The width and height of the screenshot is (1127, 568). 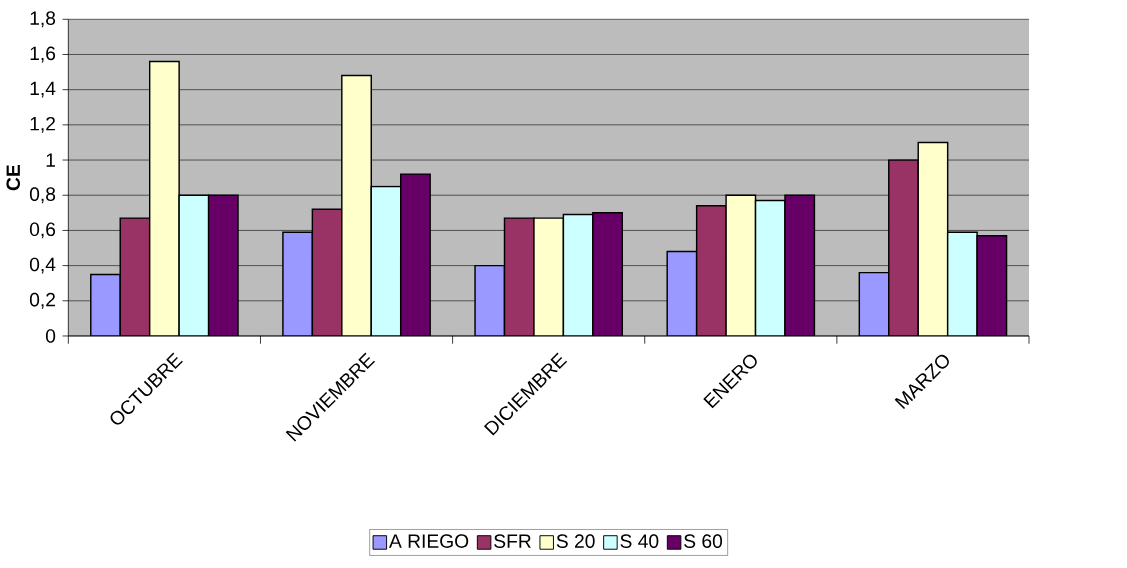 What do you see at coordinates (43, 54) in the screenshot?
I see `y-tick-label: 1,6` at bounding box center [43, 54].